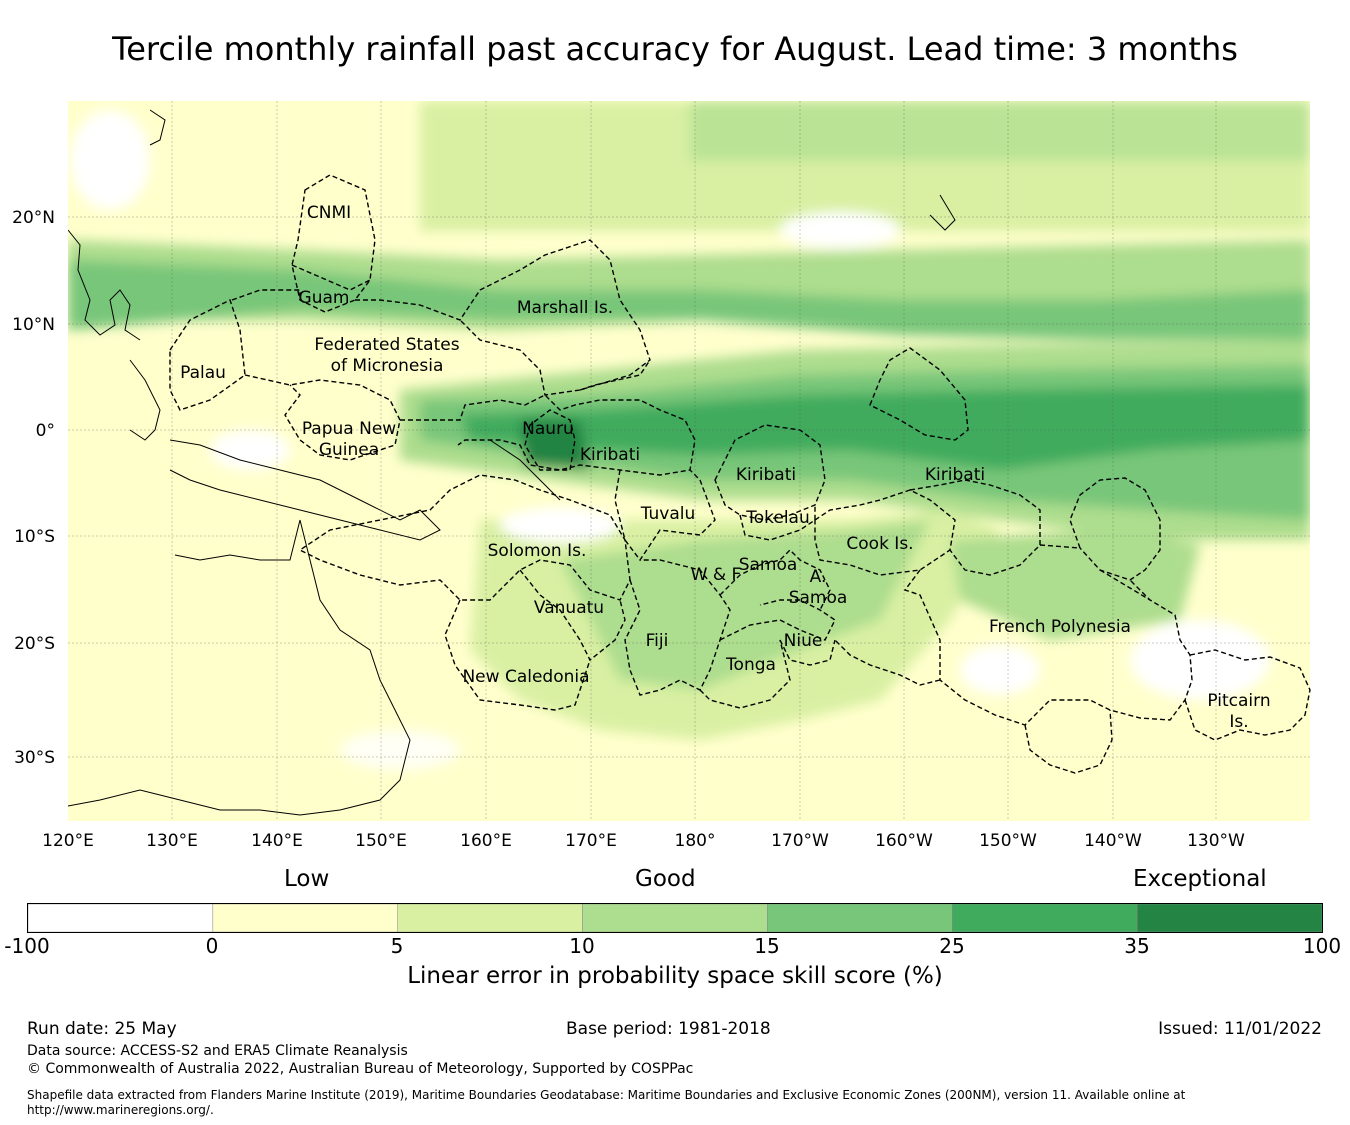 This screenshot has width=1350, height=1125. Describe the element at coordinates (1008, 841) in the screenshot. I see `lon-label: 150°W` at that location.